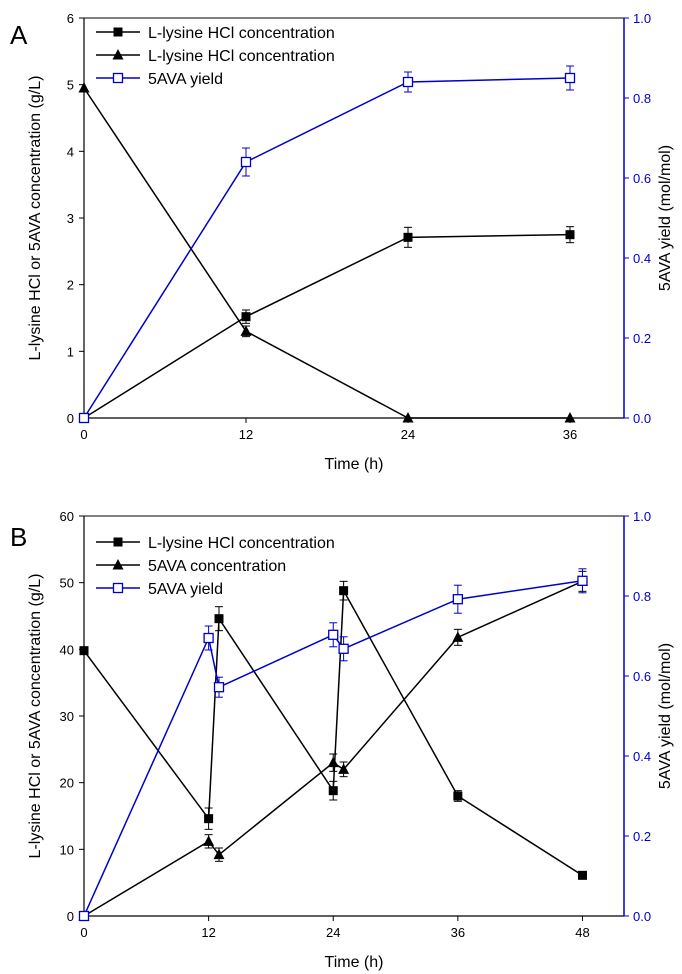 Image resolution: width=682 pixels, height=974 pixels. I want to click on y-tick-label-left: 50, so click(67, 583).